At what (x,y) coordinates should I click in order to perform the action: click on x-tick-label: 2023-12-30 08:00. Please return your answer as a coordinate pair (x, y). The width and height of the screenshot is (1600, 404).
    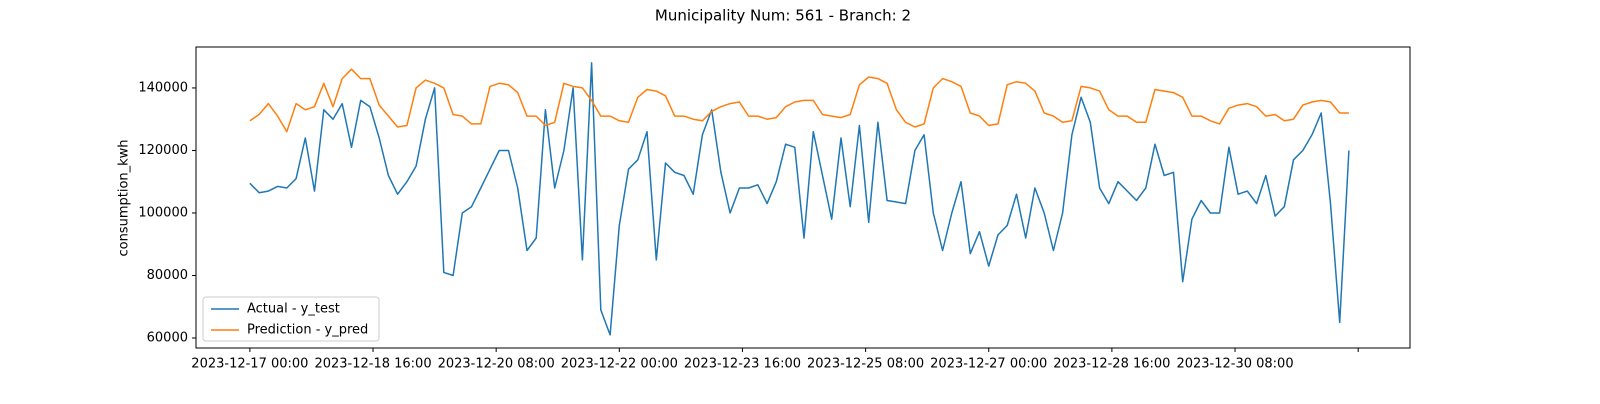
    Looking at the image, I should click on (1234, 364).